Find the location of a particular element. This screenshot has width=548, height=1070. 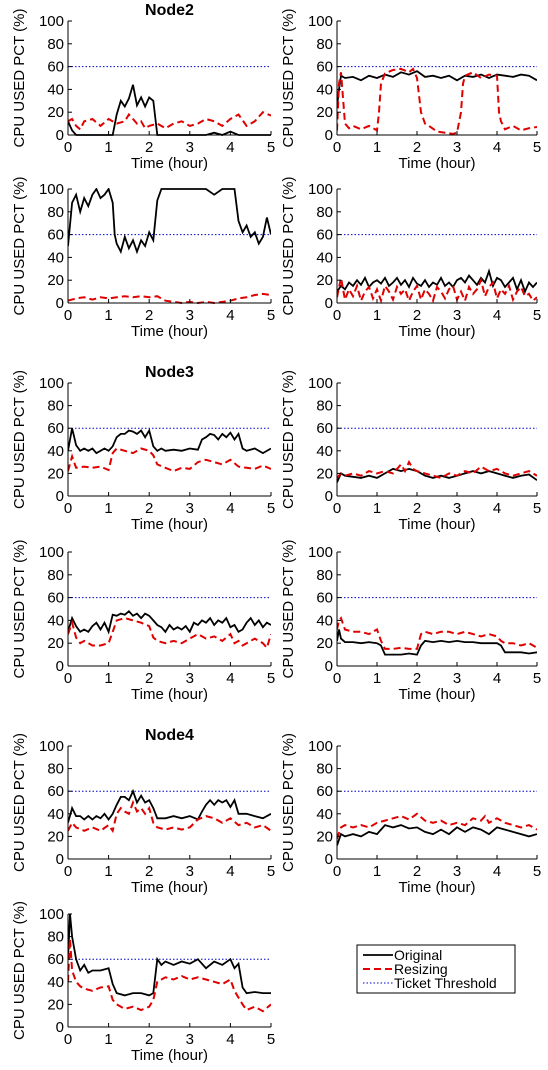

chart-title: Node4 is located at coordinates (169, 735).